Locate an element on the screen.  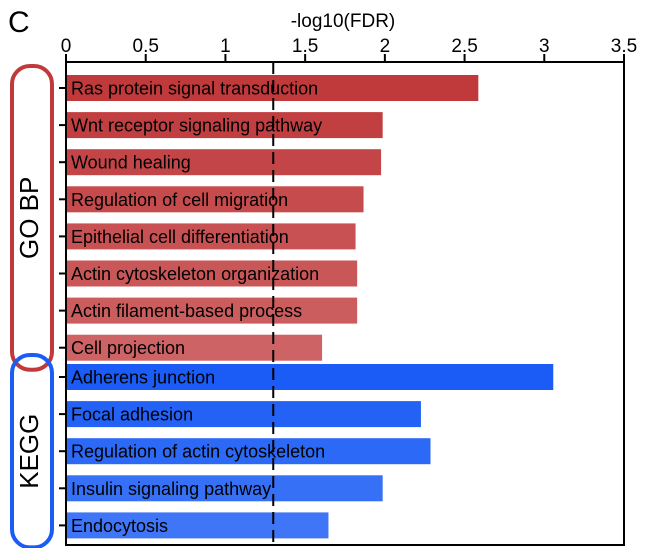
x-axis-title: -log10(FDR) is located at coordinates (343, 21).